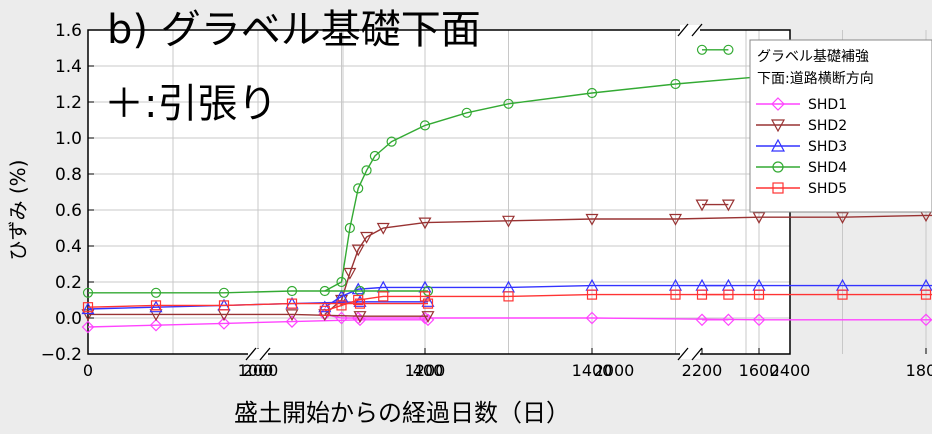 The width and height of the screenshot is (932, 434). What do you see at coordinates (18, 210) in the screenshot?
I see `y-axis-label: ひずみ (%)` at bounding box center [18, 210].